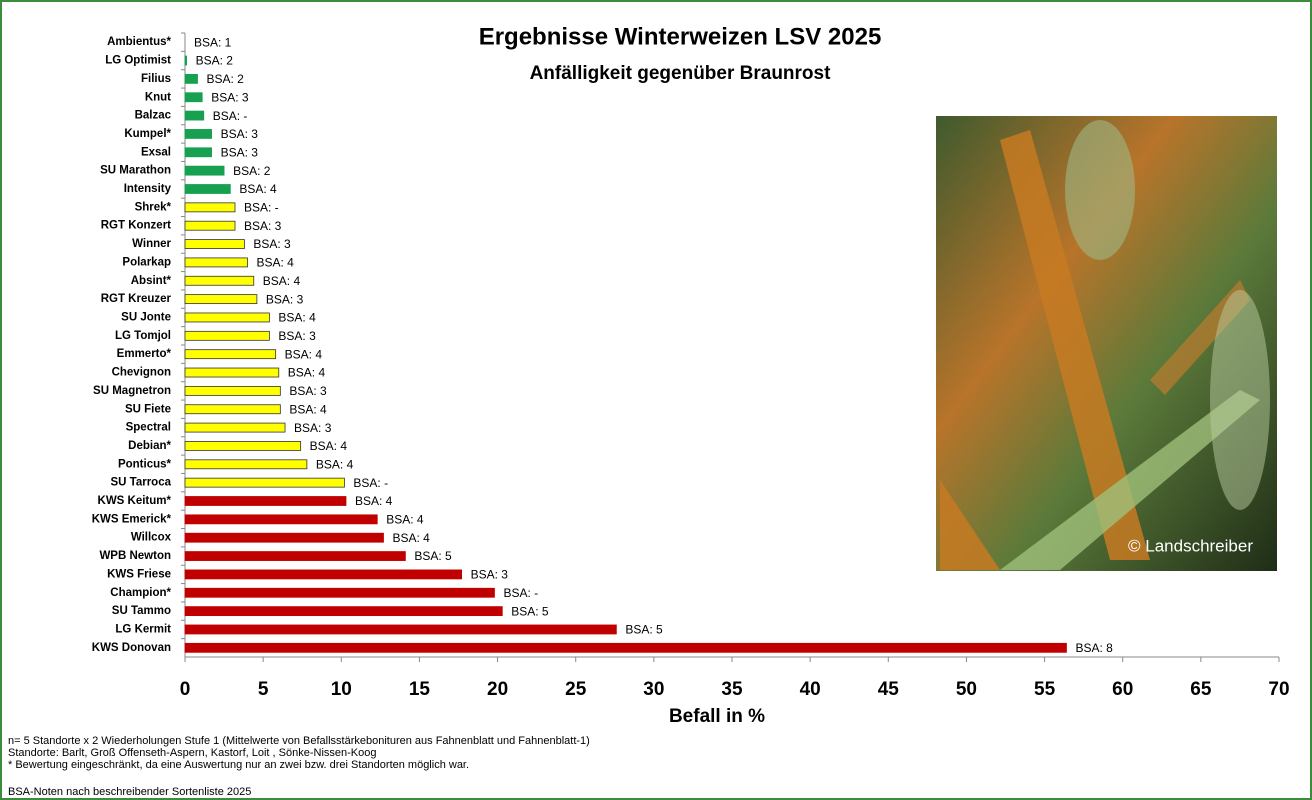 Image resolution: width=1312 pixels, height=800 pixels. What do you see at coordinates (138, 61) in the screenshot?
I see `y-tick-label: LG Optimist` at bounding box center [138, 61].